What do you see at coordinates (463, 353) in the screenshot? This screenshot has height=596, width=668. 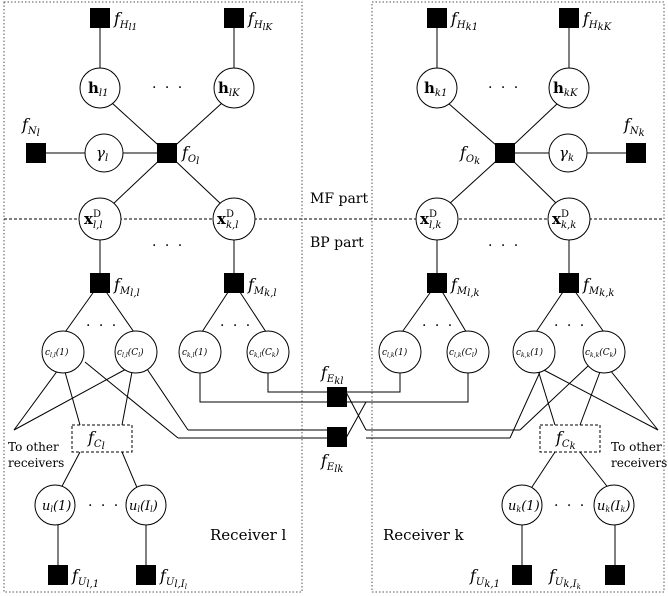 I see `right-c2-label: cl,k(Cl)` at bounding box center [463, 353].